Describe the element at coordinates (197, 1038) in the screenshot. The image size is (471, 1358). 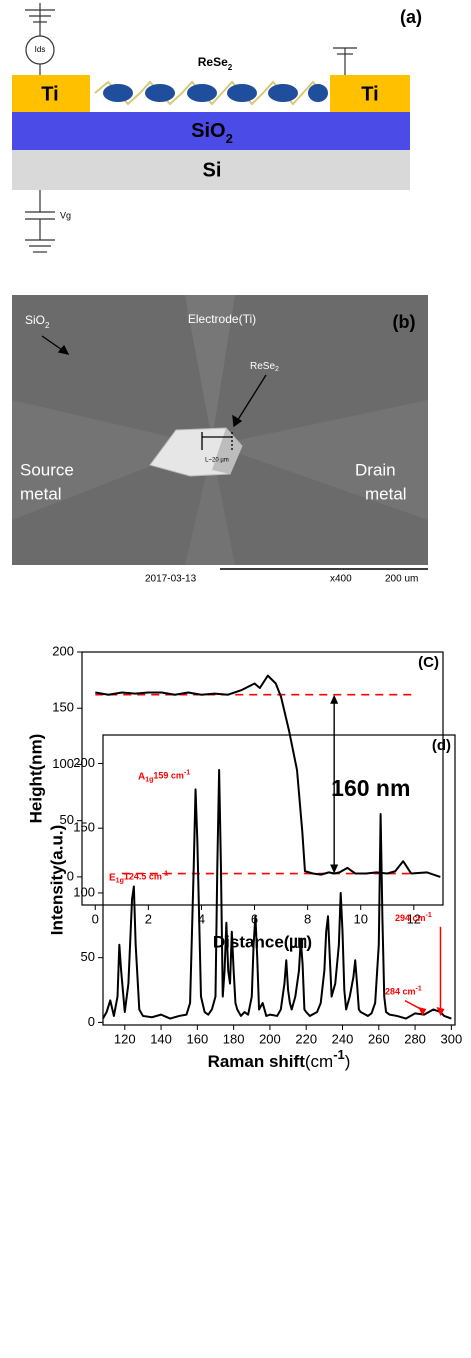
I see `x-tick-label: 160` at that location.